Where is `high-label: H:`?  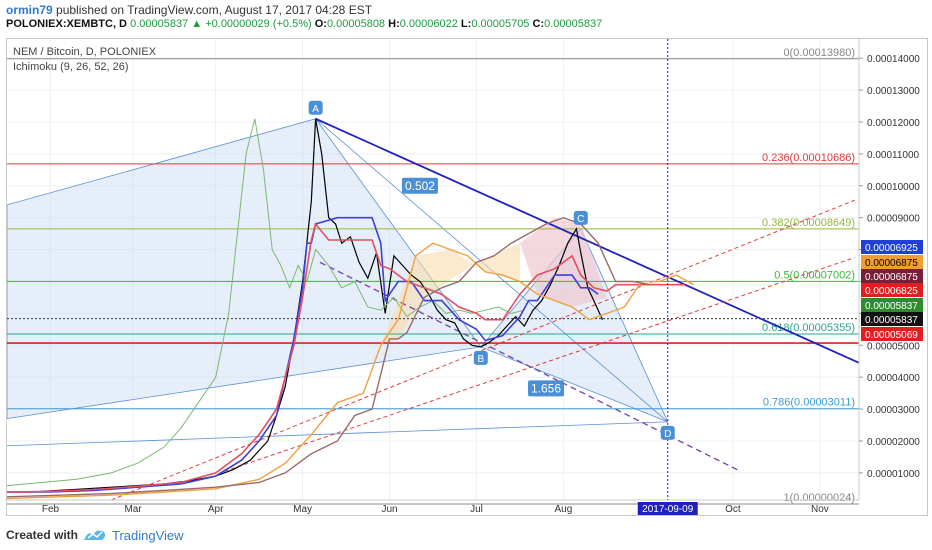
high-label: H: is located at coordinates (394, 24).